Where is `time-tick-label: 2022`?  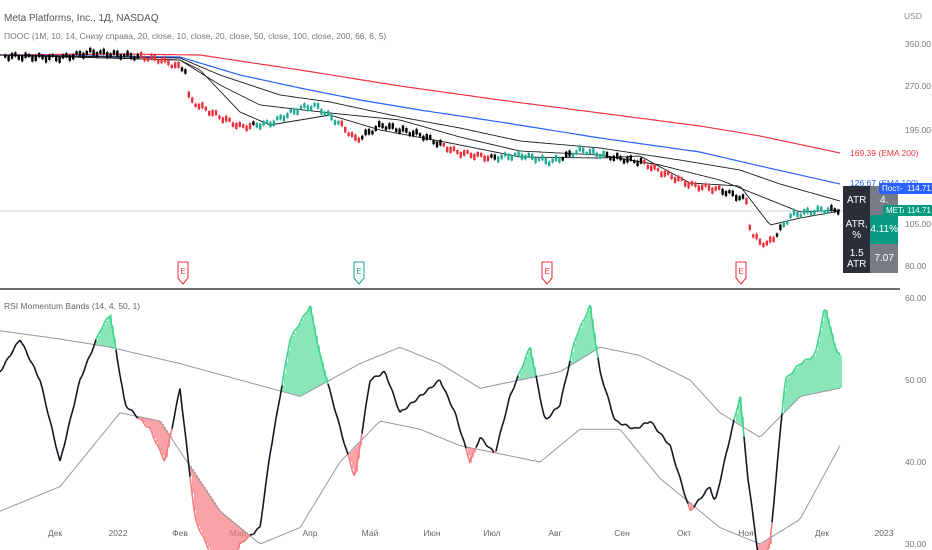 time-tick-label: 2022 is located at coordinates (118, 533).